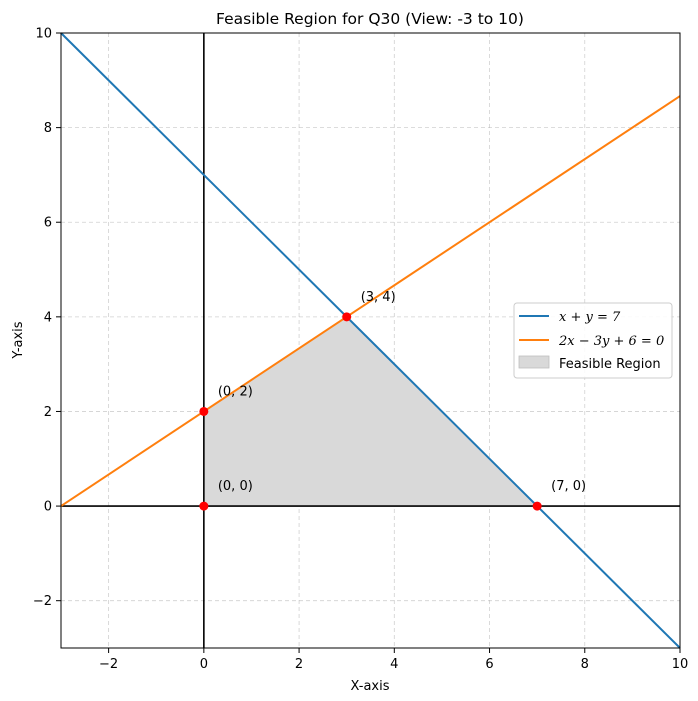  Describe the element at coordinates (18, 340) in the screenshot. I see `y-axis-label: Y-axis` at that location.